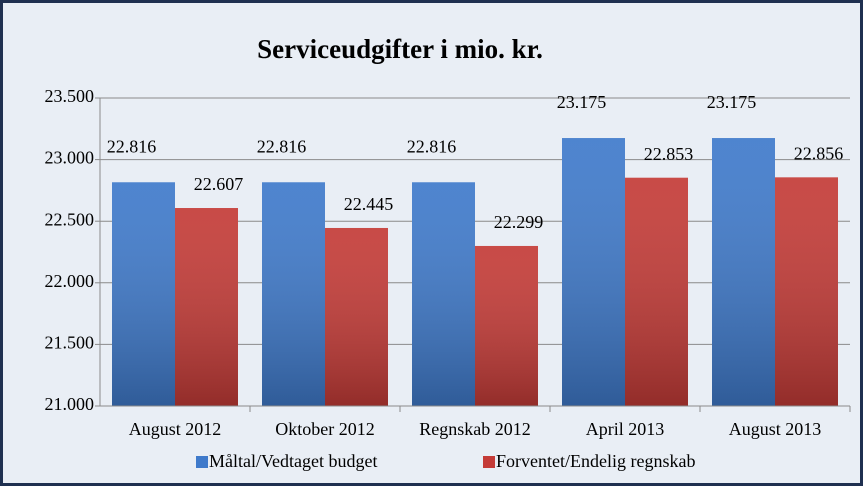 This screenshot has height=486, width=863. I want to click on data-label: 22.856, so click(819, 153).